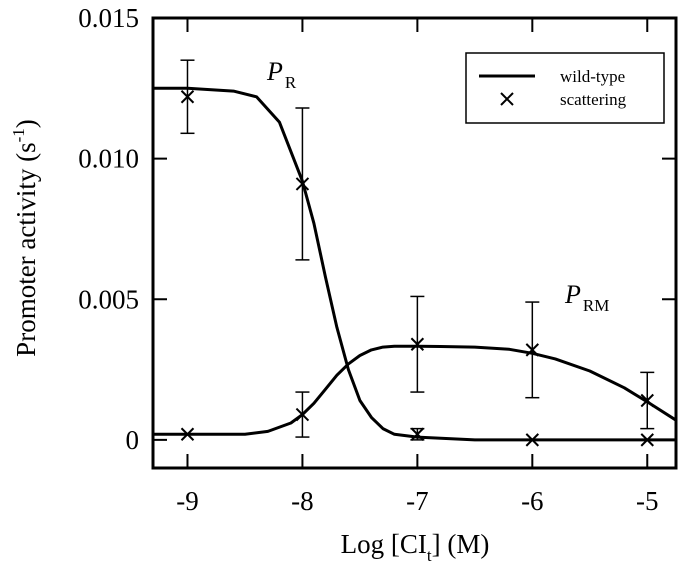  Describe the element at coordinates (187, 501) in the screenshot. I see `x-tick-label: -9` at that location.